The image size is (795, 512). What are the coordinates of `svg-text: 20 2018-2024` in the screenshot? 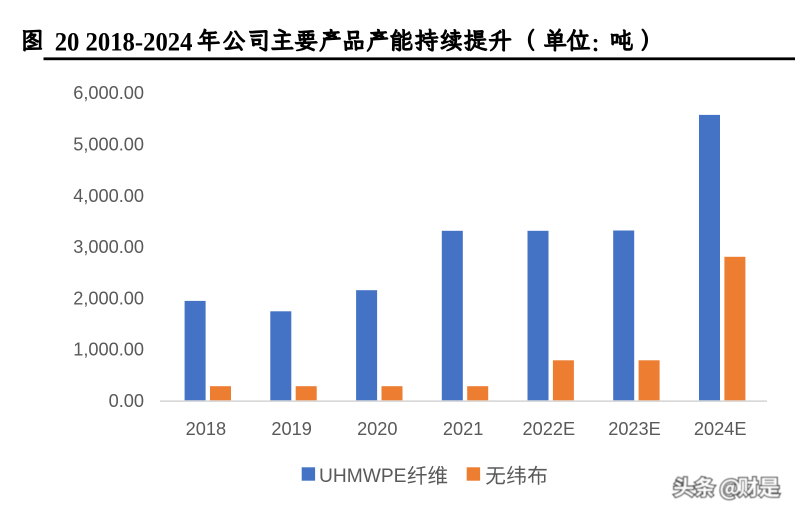 It's located at (124, 41).